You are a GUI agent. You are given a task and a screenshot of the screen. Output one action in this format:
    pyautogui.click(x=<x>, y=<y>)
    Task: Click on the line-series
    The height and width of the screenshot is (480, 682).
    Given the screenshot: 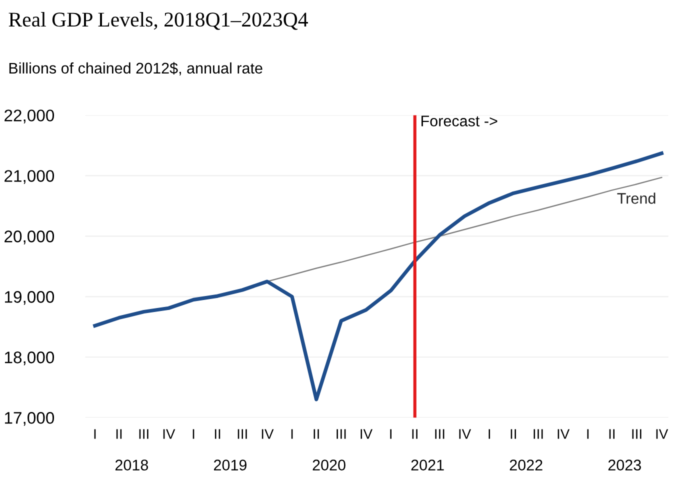 What is the action you would take?
    pyautogui.click(x=464, y=229)
    